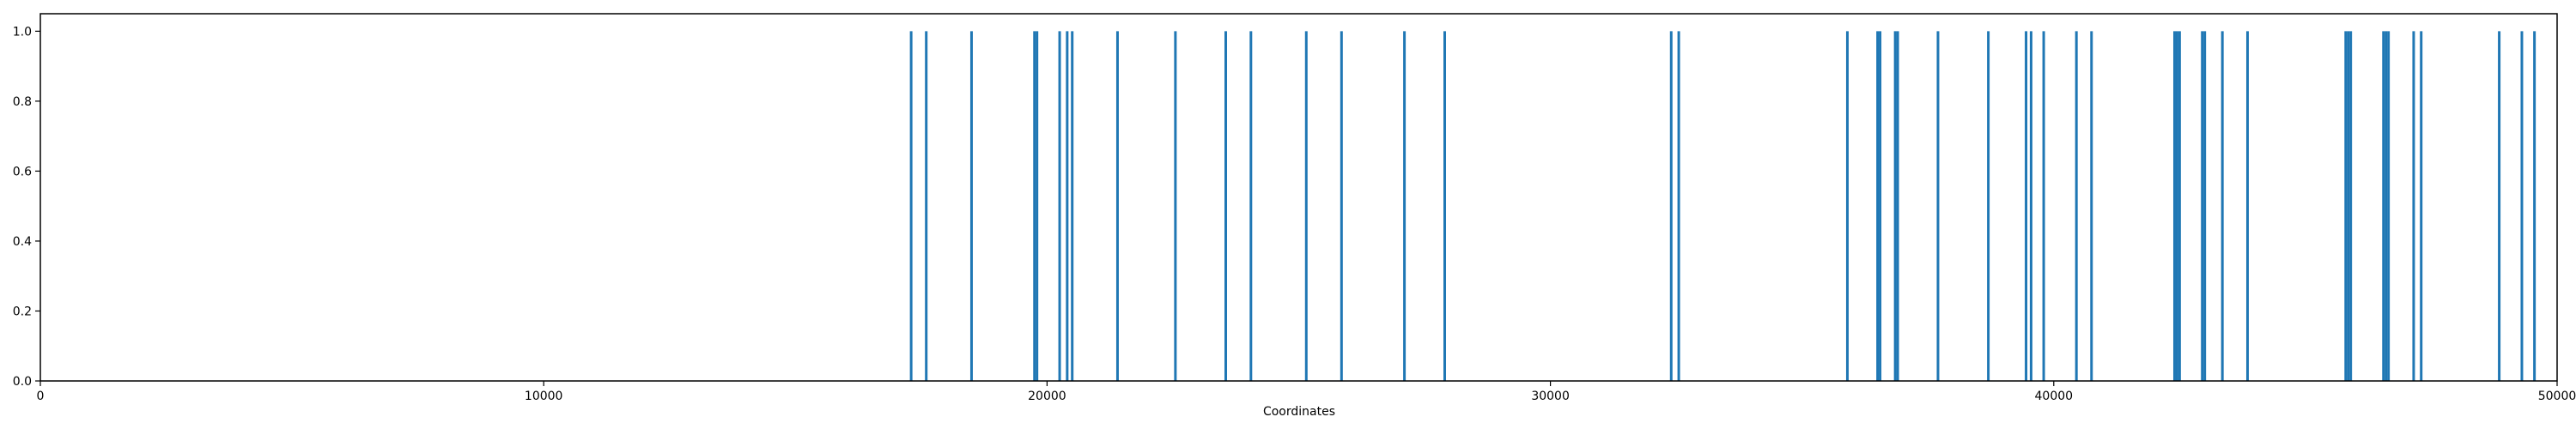 The image size is (2576, 429). Describe the element at coordinates (23, 102) in the screenshot. I see `y-tick-label: 0.8` at that location.